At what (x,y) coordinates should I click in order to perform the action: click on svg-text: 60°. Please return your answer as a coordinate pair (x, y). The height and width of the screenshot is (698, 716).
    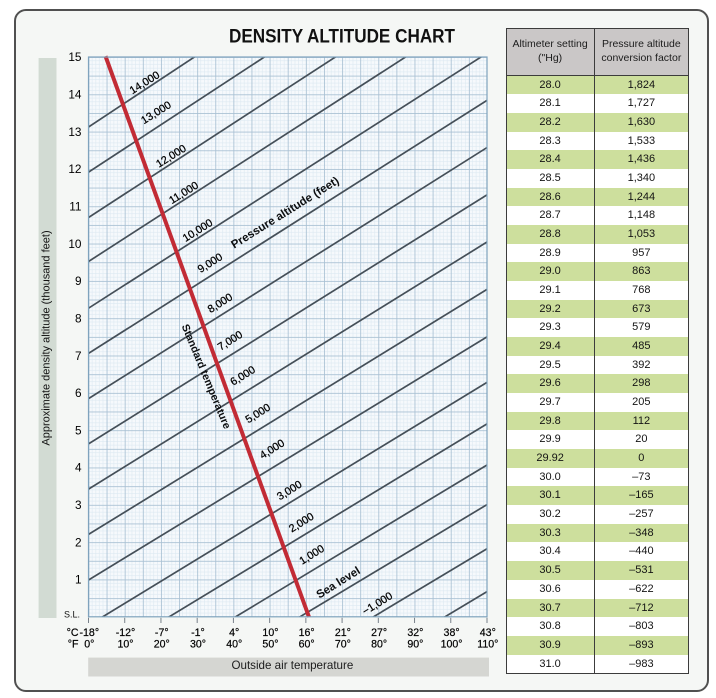
    Looking at the image, I should click on (307, 645).